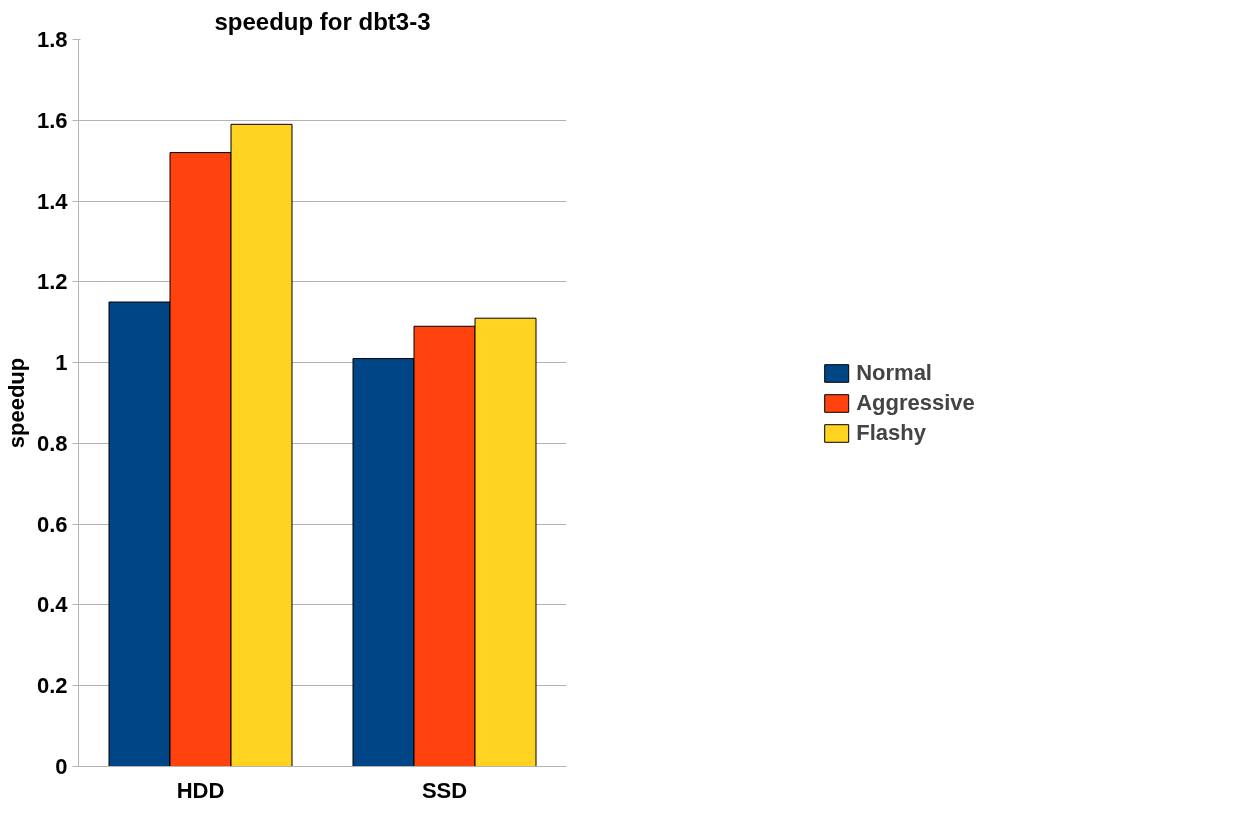 This screenshot has height=813, width=1240. I want to click on x-tick-label: SSD, so click(444, 790).